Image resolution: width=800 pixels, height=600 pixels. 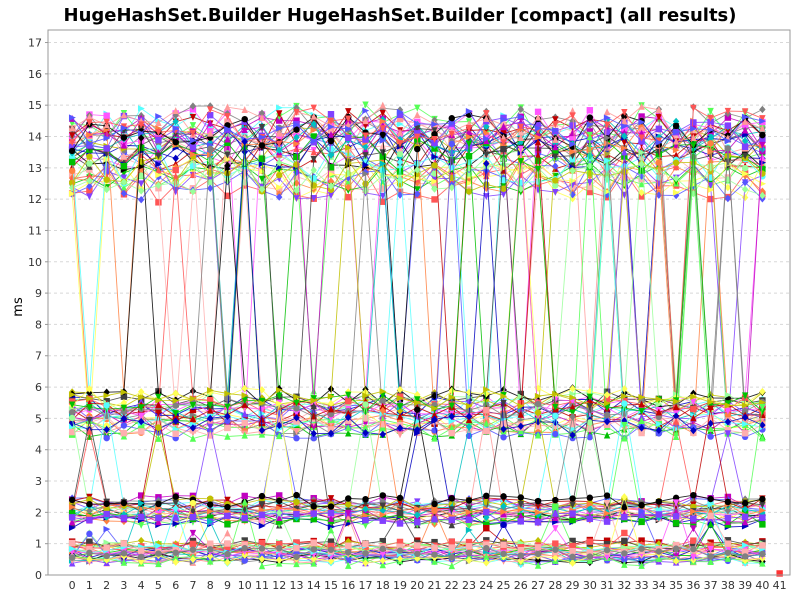 What do you see at coordinates (210, 585) in the screenshot?
I see `x-tick-label: 8` at bounding box center [210, 585].